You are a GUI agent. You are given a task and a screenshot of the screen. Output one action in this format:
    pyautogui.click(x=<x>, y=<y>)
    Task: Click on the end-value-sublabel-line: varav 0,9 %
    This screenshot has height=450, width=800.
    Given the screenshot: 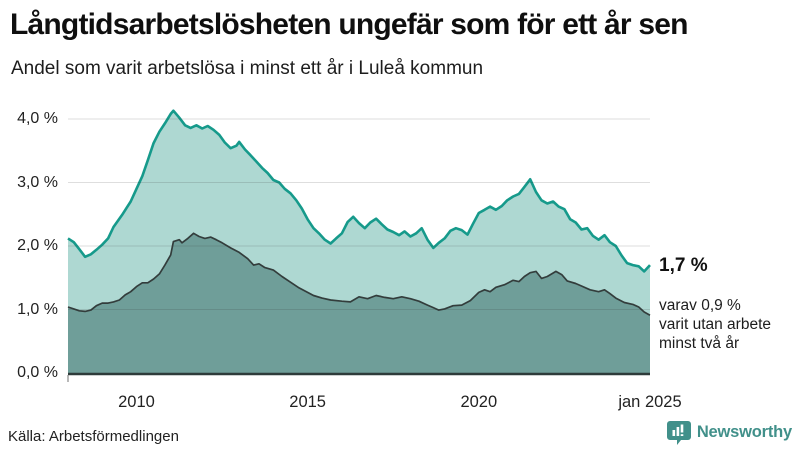 What is the action you would take?
    pyautogui.click(x=700, y=305)
    